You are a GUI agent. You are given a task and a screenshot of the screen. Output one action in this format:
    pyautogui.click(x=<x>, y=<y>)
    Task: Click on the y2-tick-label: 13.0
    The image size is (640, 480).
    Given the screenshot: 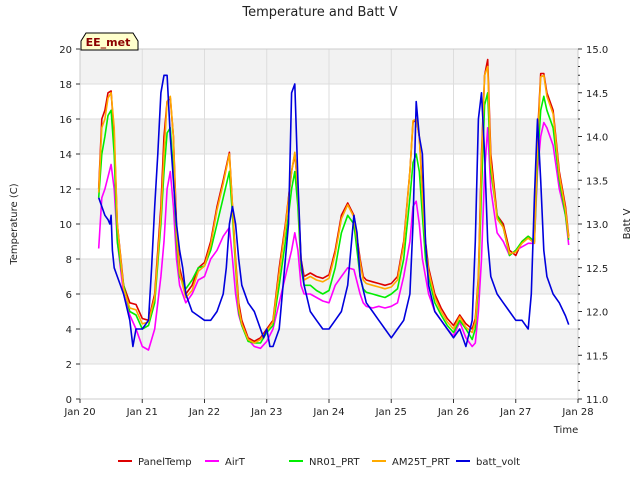 What is the action you would take?
    pyautogui.click(x=597, y=225)
    